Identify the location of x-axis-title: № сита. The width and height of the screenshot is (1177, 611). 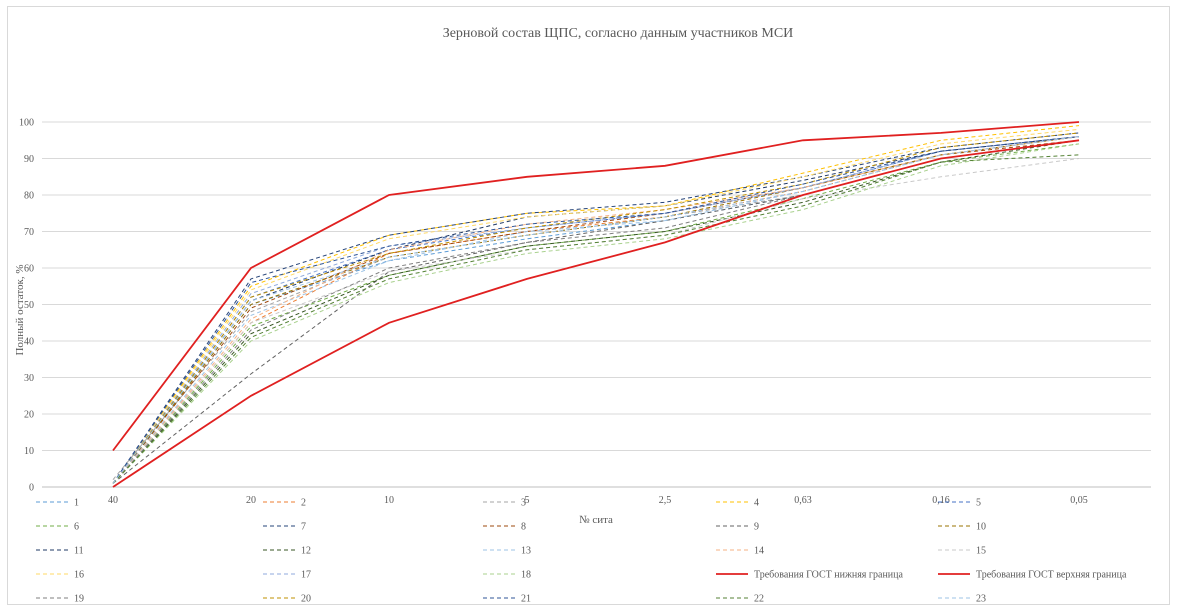
(596, 520).